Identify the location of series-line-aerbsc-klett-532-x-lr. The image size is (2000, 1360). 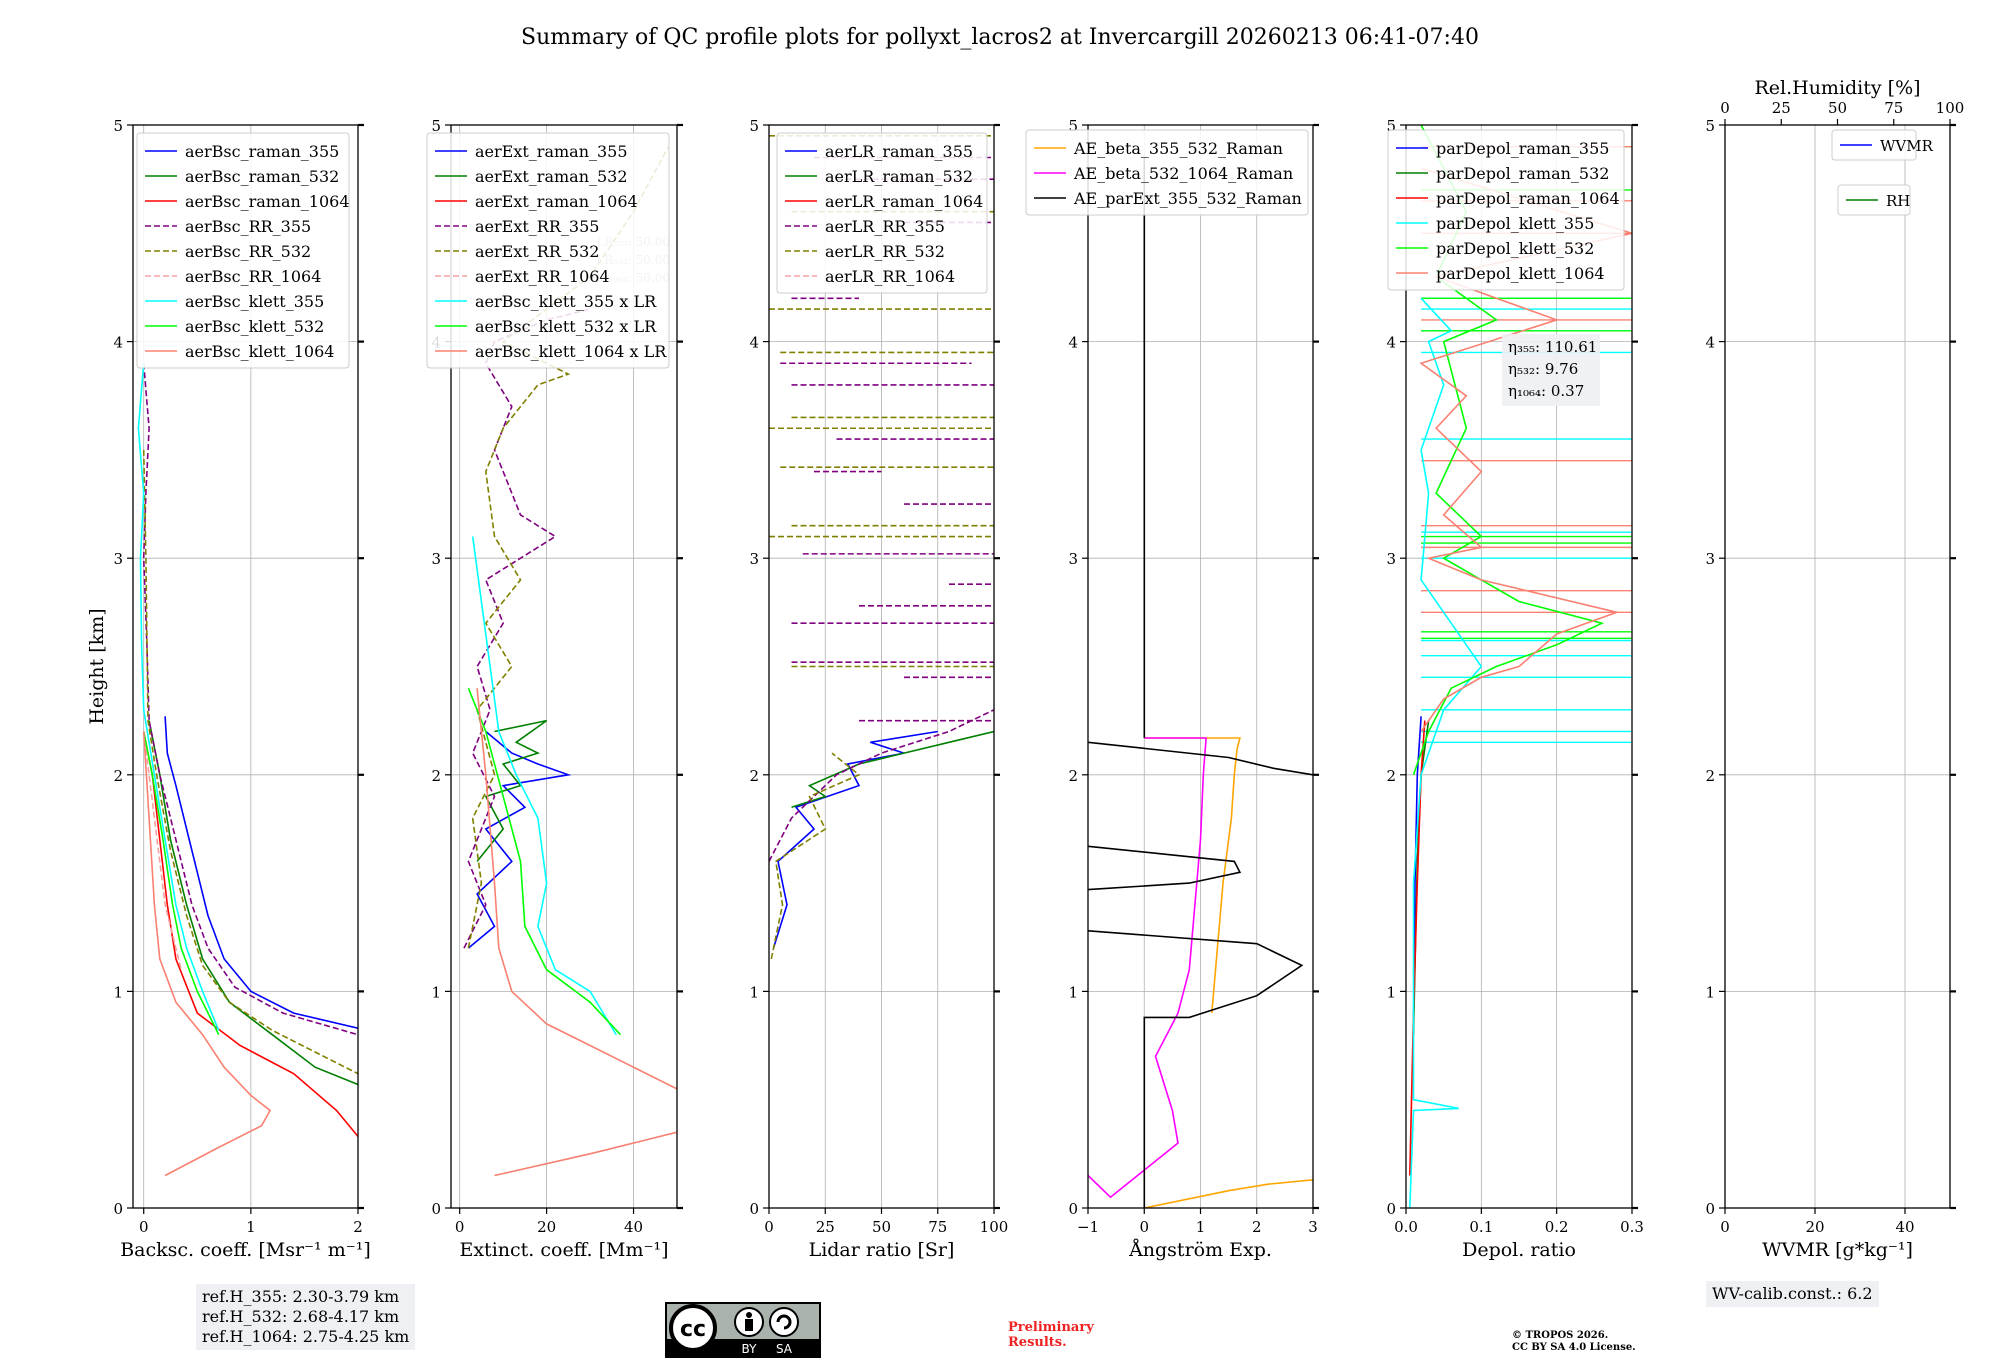
(544, 861).